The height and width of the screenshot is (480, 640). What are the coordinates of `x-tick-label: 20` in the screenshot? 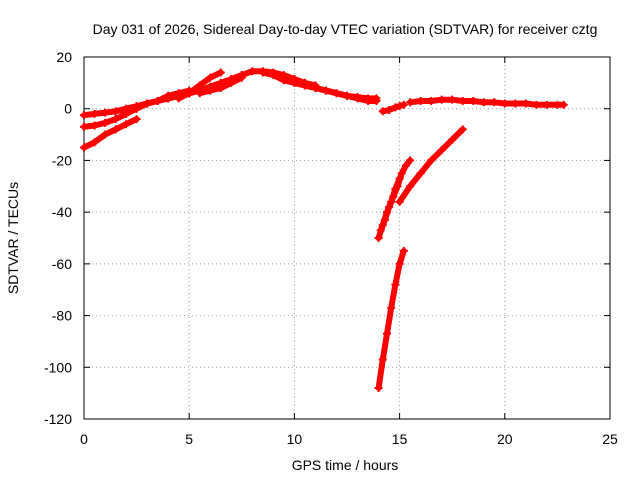 It's located at (505, 439).